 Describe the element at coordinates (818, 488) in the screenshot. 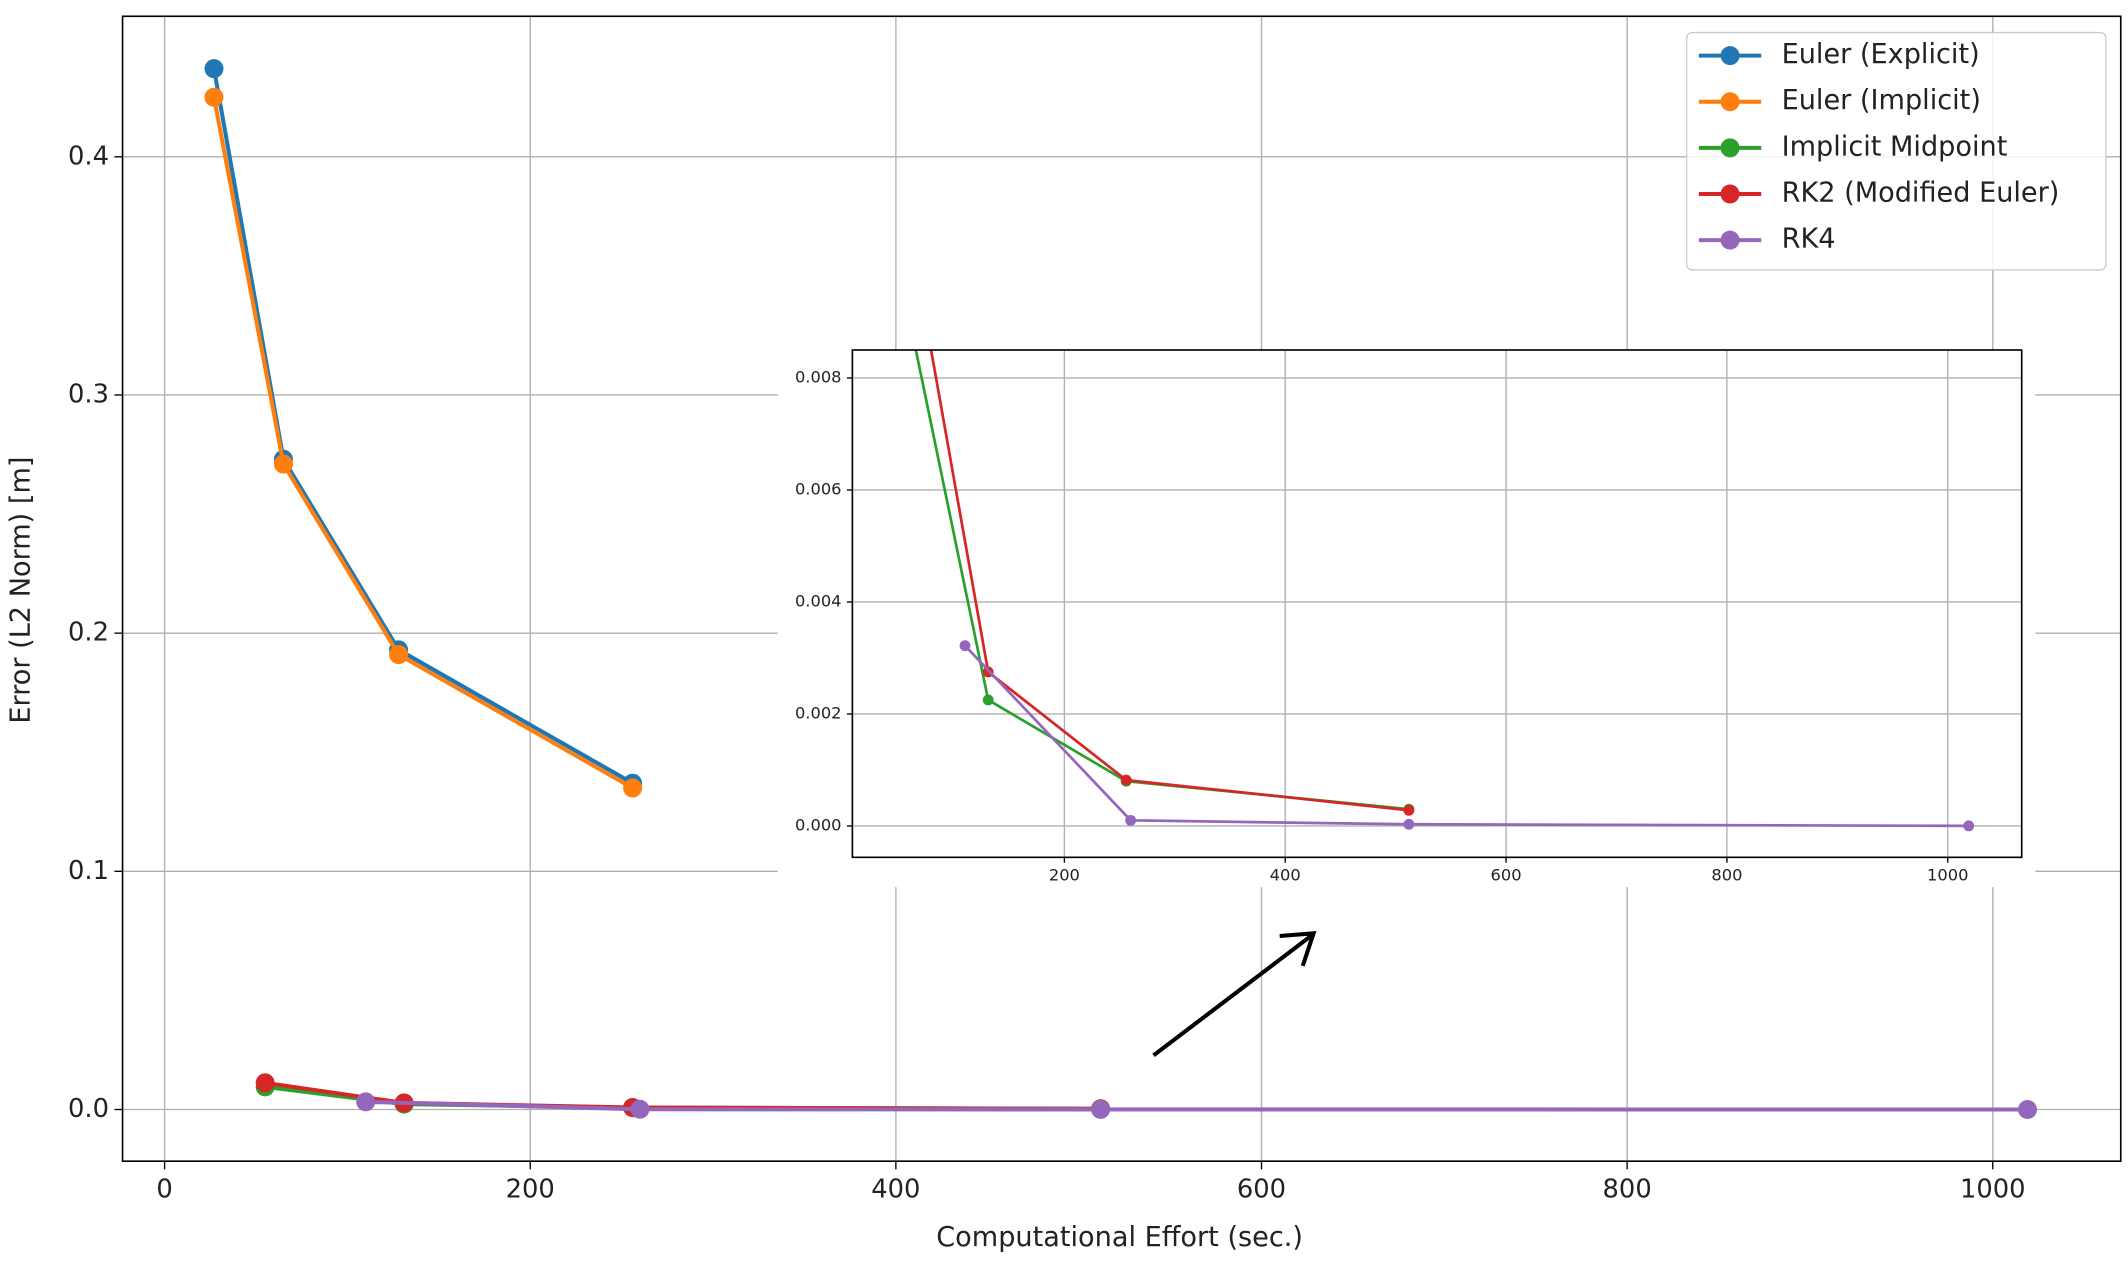

I see `y-tick-label: 0.006` at that location.